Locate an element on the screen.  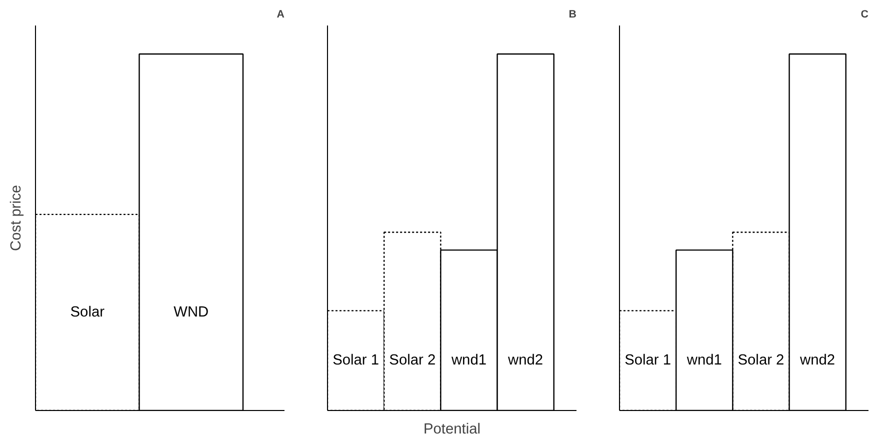
x-tick-label: WND is located at coordinates (191, 312).